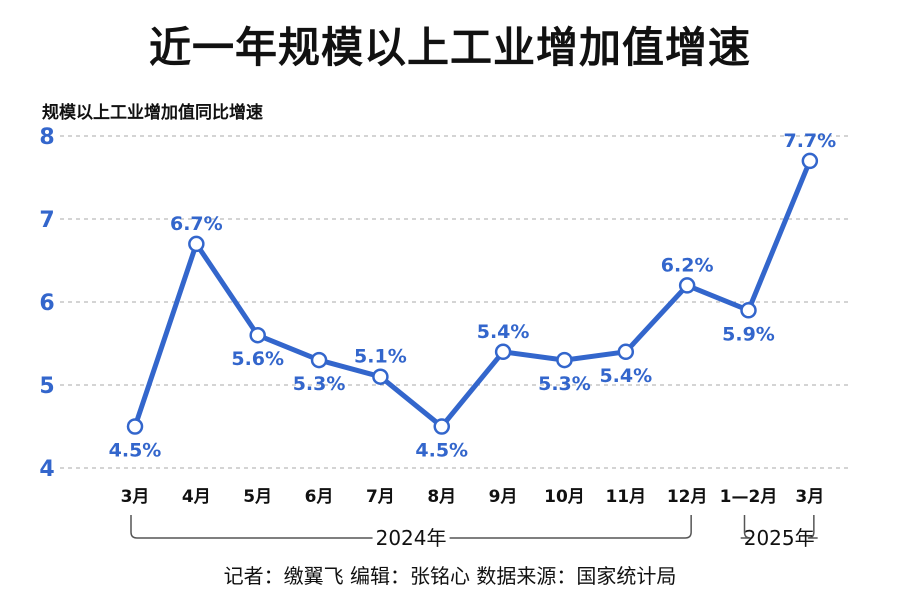  Describe the element at coordinates (46, 469) in the screenshot. I see `y-tick-label: 4` at that location.